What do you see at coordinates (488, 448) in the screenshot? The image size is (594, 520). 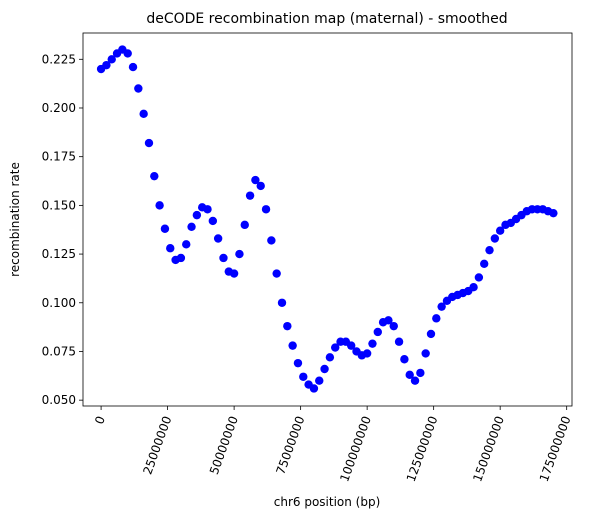 I see `x-tick-label: 150000000` at bounding box center [488, 448].